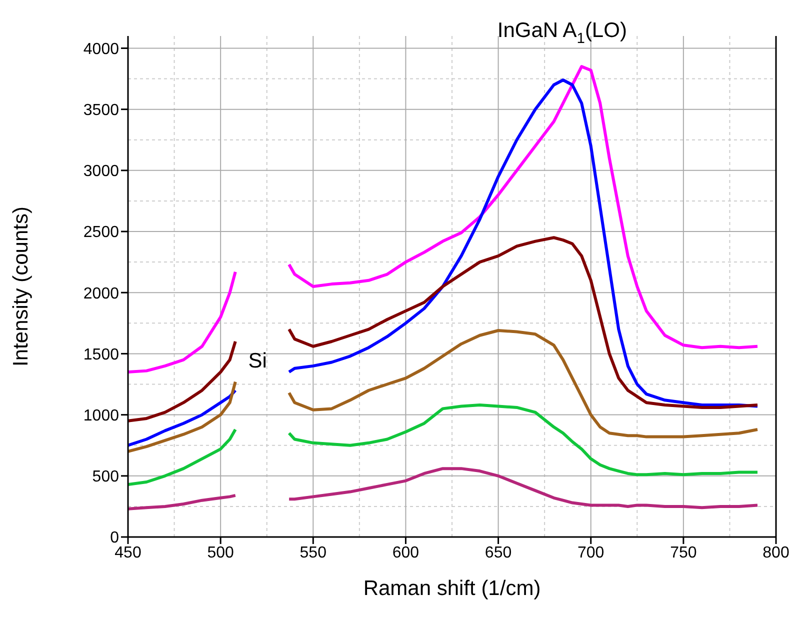 The height and width of the screenshot is (624, 806). Describe the element at coordinates (20, 286) in the screenshot. I see `y-axis-title: Intensity (counts)` at that location.